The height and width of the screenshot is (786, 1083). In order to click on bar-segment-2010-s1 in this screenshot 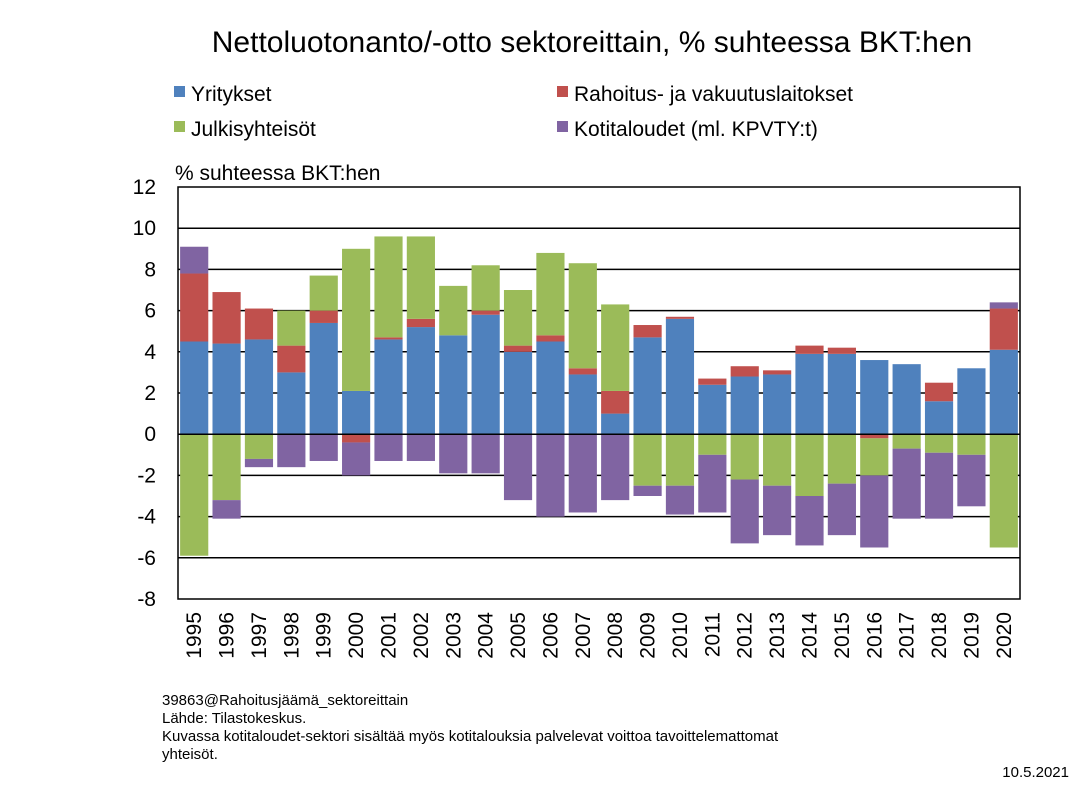, I will do `click(680, 317)`.